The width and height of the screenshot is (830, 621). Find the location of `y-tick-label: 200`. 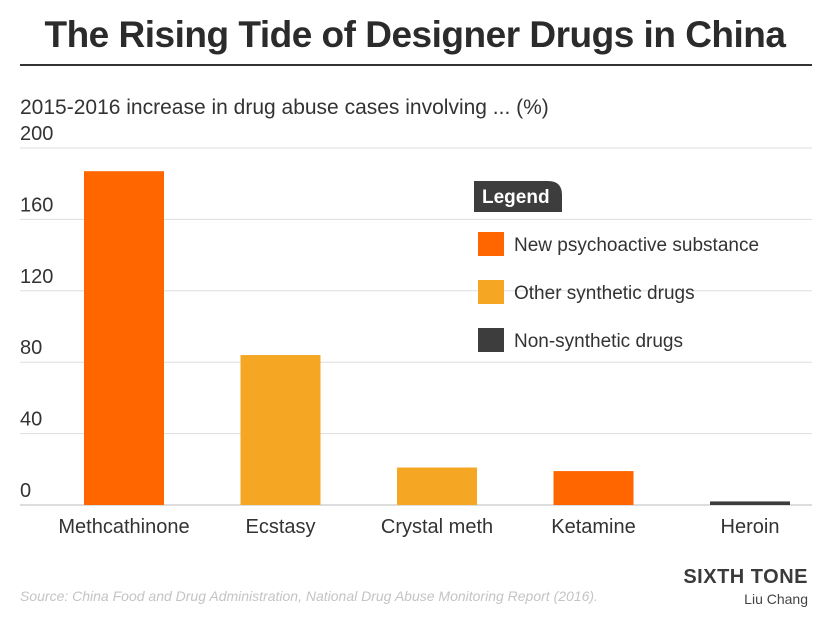

y-tick-label: 200 is located at coordinates (36, 134).